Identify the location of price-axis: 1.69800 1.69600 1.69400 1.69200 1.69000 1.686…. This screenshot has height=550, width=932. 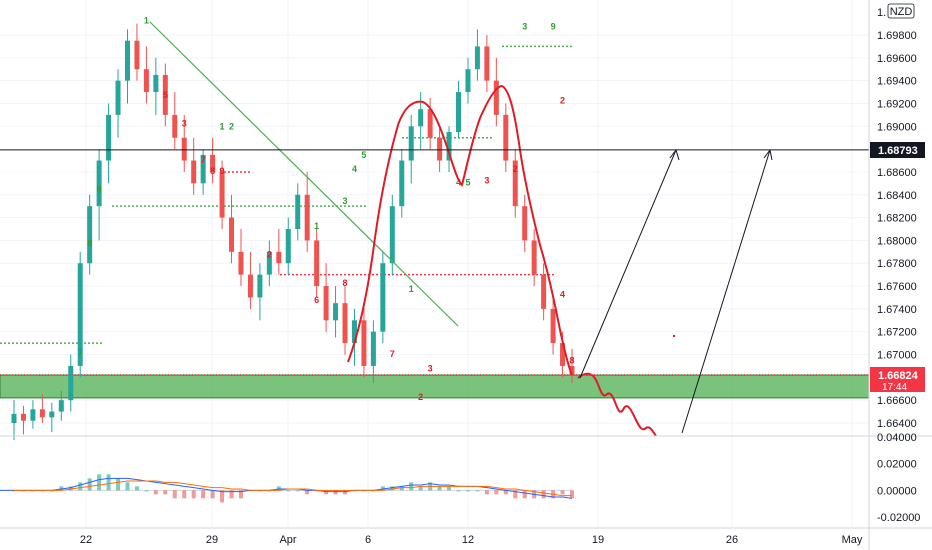
(897, 230).